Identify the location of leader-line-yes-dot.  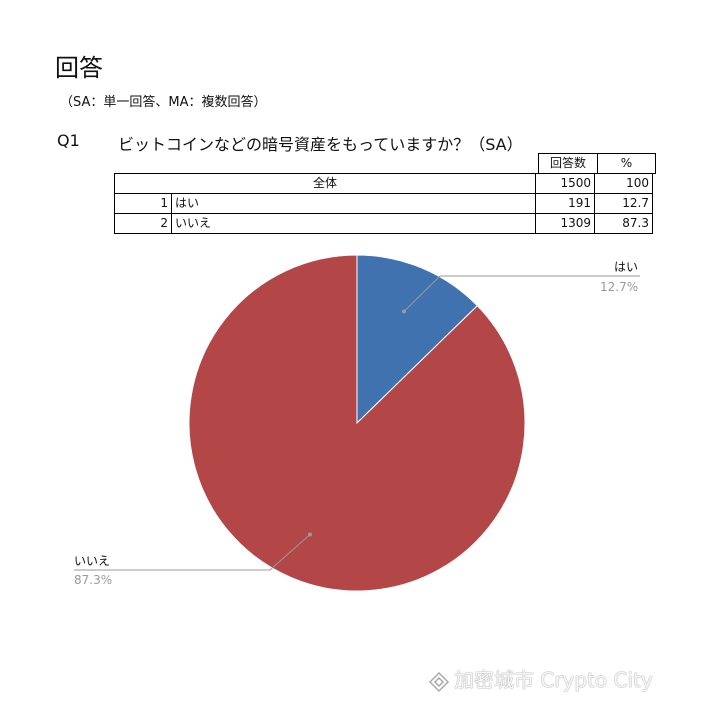
(403, 311).